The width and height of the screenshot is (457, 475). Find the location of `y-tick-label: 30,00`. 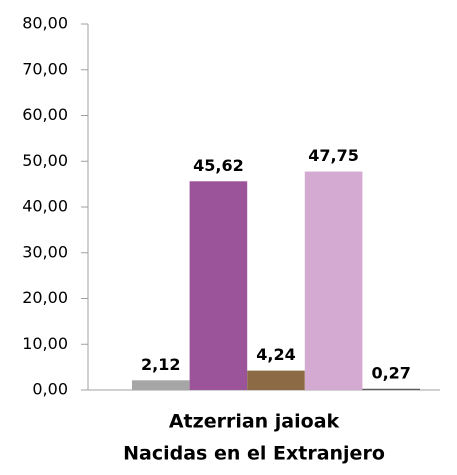

y-tick-label: 30,00 is located at coordinates (45, 251).